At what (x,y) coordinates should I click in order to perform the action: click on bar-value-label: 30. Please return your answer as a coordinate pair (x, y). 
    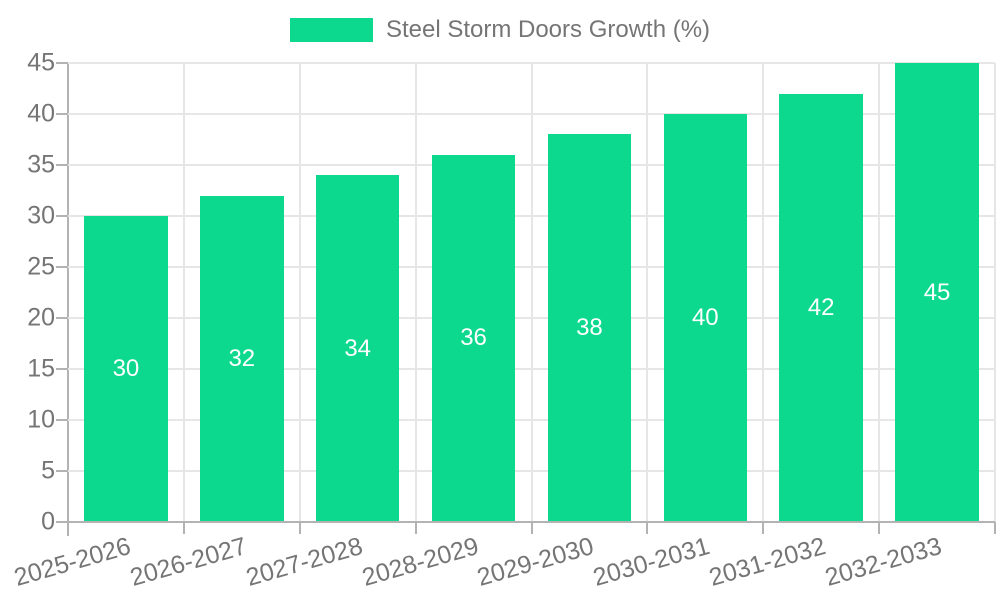
    Looking at the image, I should click on (126, 368).